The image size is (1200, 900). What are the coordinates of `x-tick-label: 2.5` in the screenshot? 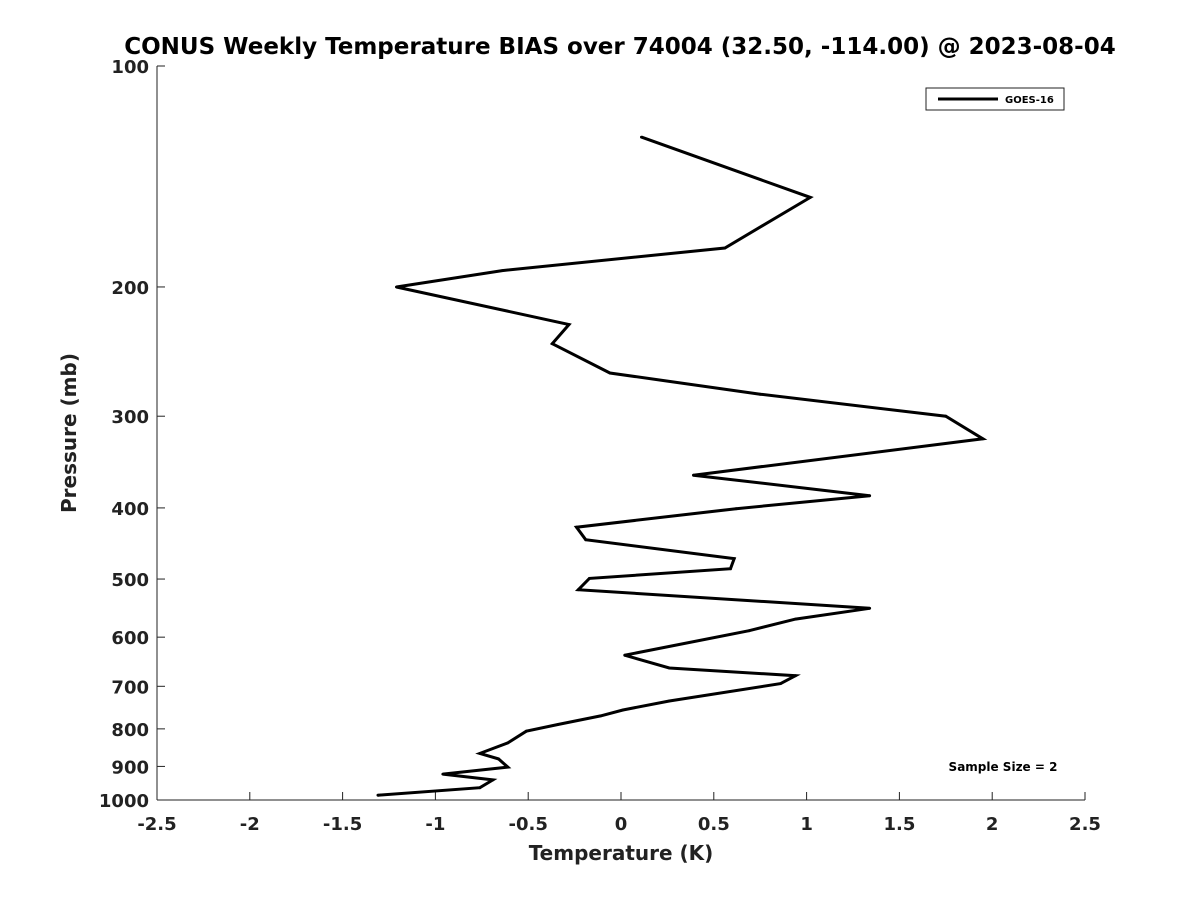 It's located at (1085, 824).